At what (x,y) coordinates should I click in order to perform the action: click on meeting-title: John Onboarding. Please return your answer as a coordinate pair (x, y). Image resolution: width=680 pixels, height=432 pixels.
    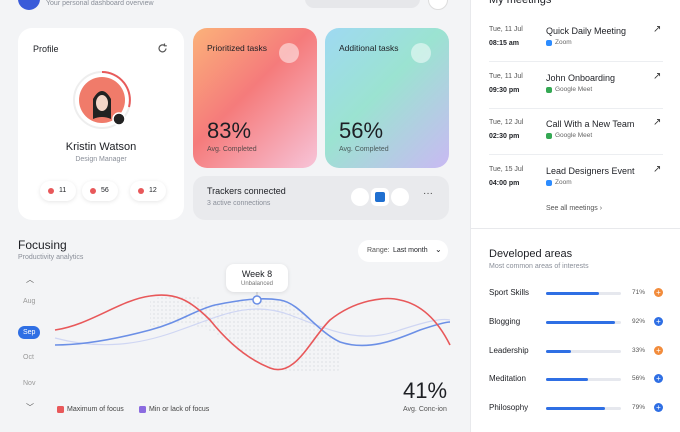
    Looking at the image, I should click on (581, 77).